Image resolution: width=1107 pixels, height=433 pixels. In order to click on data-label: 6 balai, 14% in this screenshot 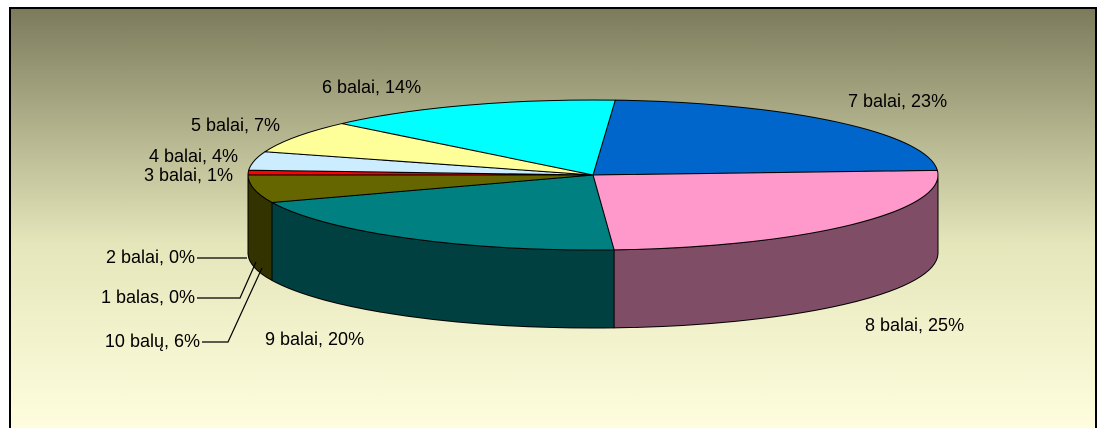, I will do `click(371, 87)`.